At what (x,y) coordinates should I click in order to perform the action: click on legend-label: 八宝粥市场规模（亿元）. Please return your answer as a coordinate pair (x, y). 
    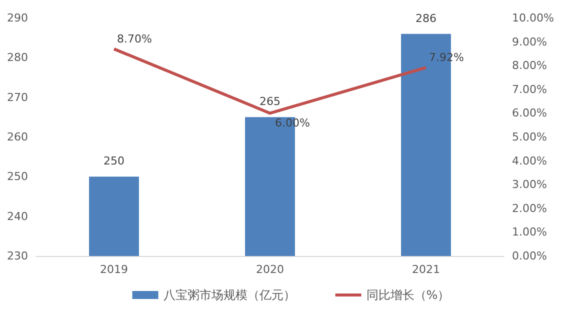
    Looking at the image, I should click on (229, 295).